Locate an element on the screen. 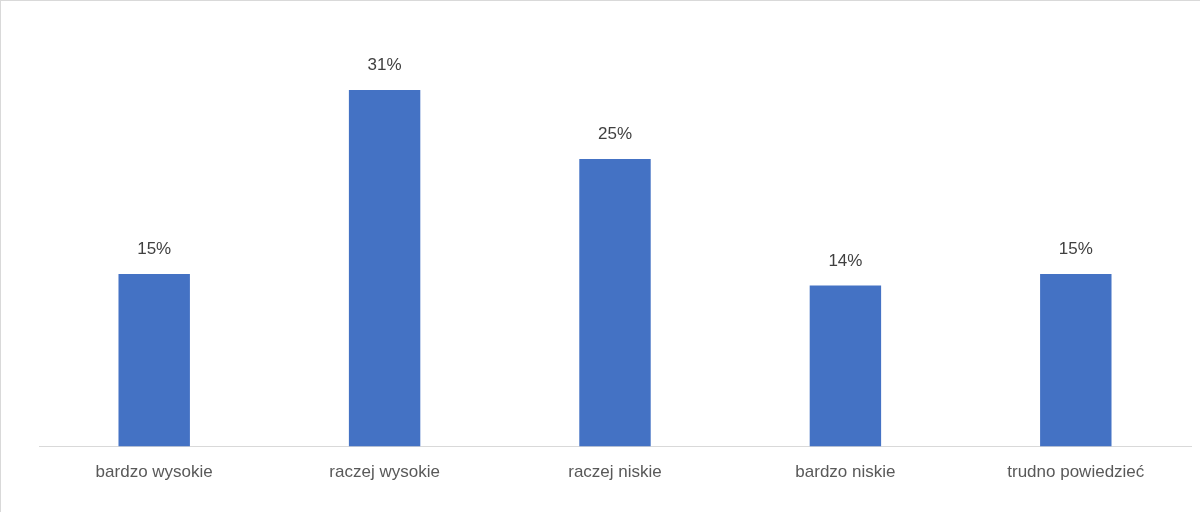 The width and height of the screenshot is (1201, 513). data-label: 25% is located at coordinates (615, 134).